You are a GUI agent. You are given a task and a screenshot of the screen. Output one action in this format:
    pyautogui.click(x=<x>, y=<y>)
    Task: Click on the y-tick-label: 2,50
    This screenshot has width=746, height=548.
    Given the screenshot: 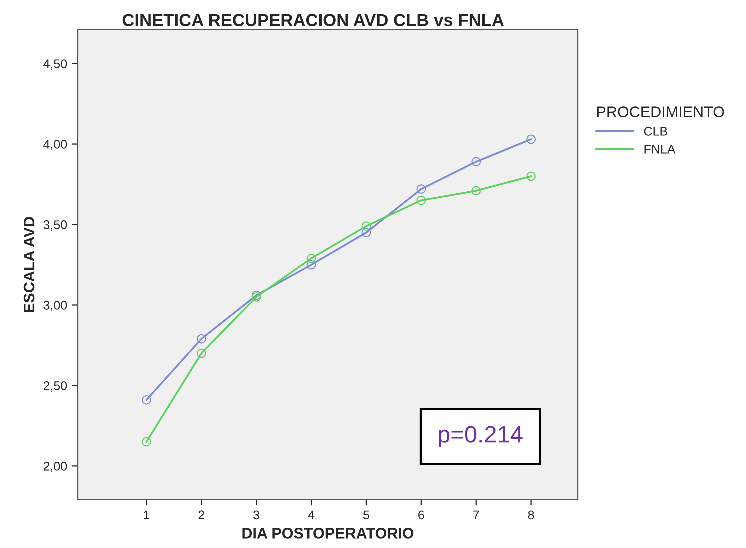 What is the action you would take?
    pyautogui.click(x=56, y=387)
    